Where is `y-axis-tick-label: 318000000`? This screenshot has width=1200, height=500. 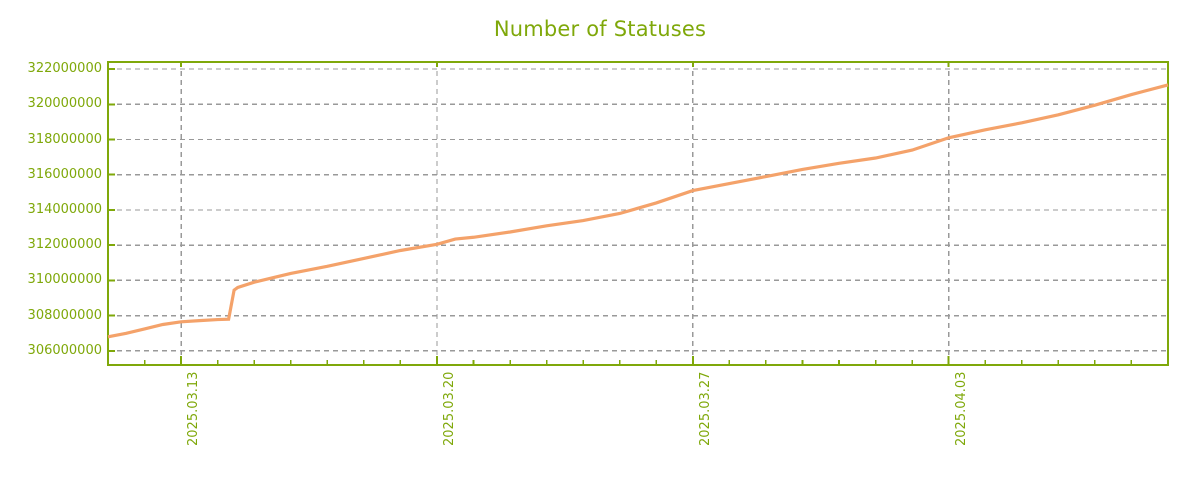 y-axis-tick-label: 318000000 is located at coordinates (64, 139).